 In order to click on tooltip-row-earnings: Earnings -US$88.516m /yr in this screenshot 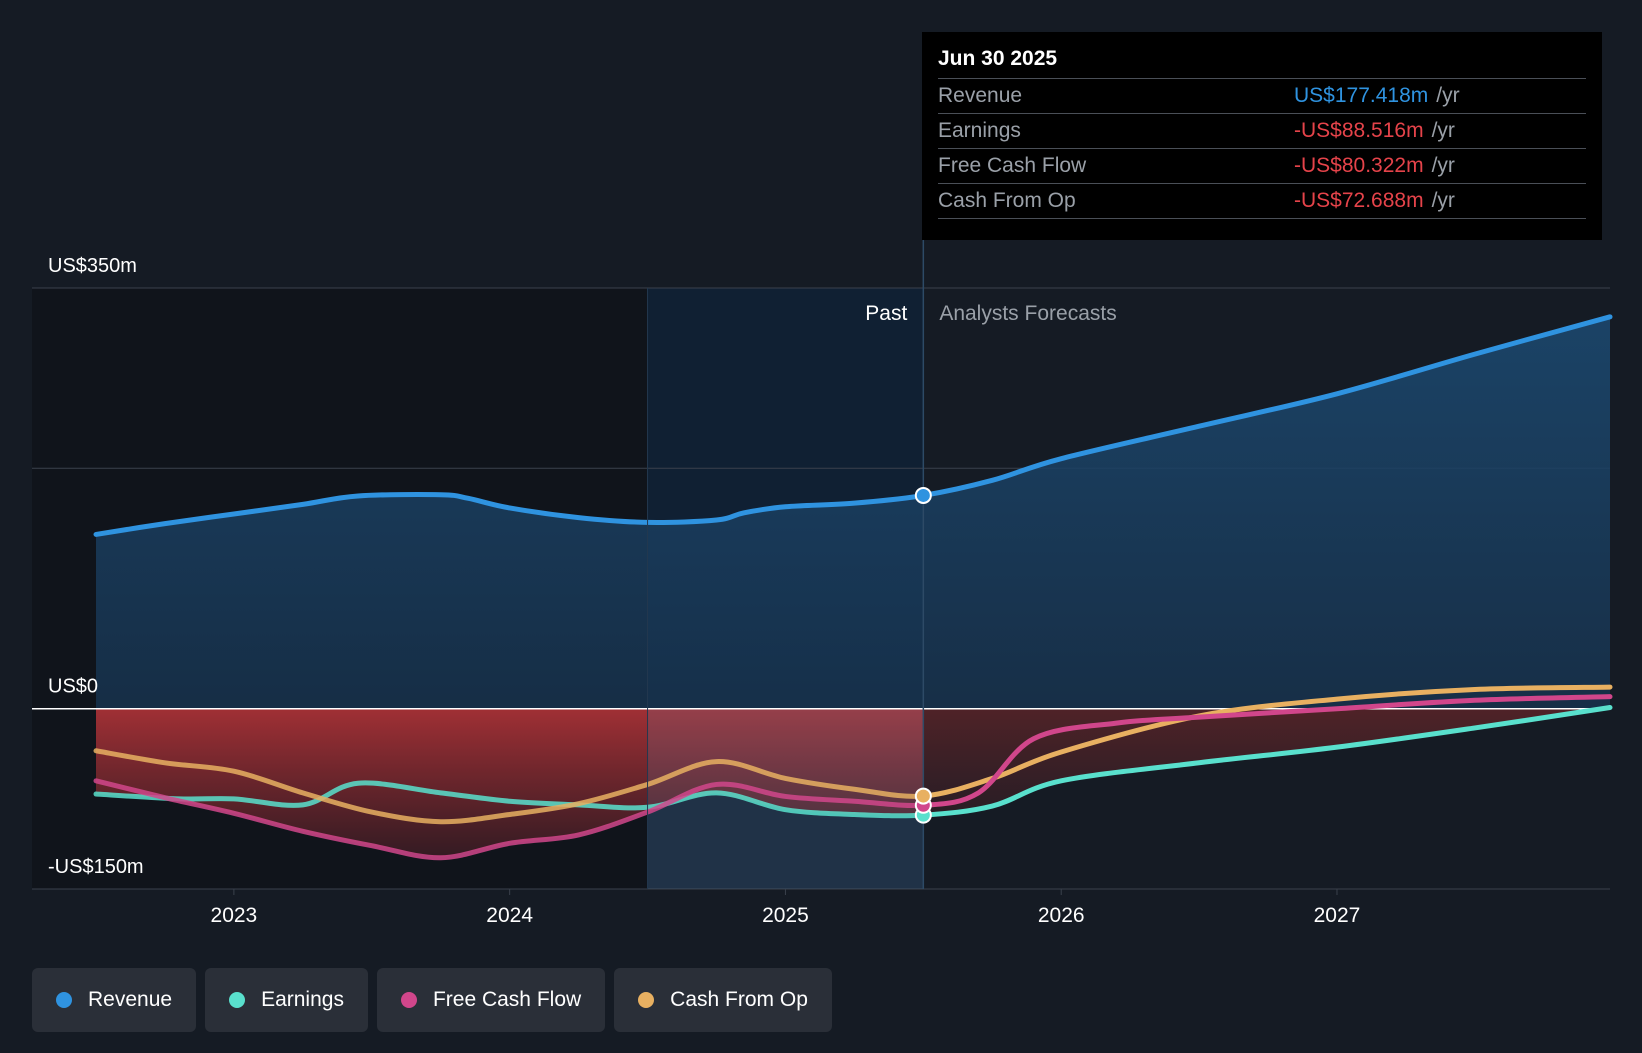, I will do `click(1262, 130)`.